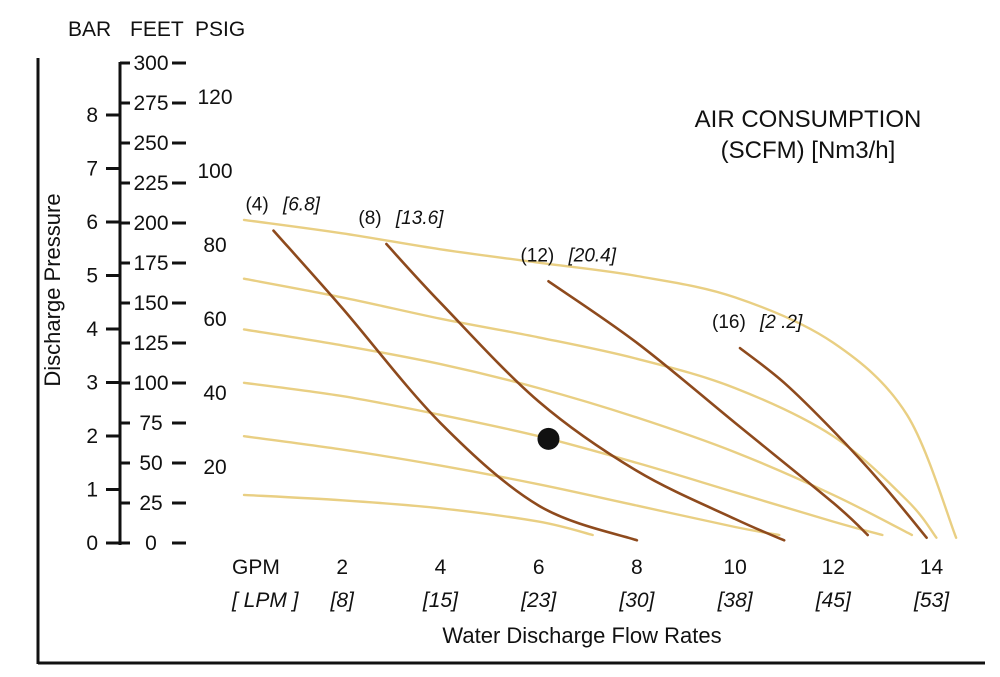  Describe the element at coordinates (92, 115) in the screenshot. I see `bar-tick-label: 8` at that location.